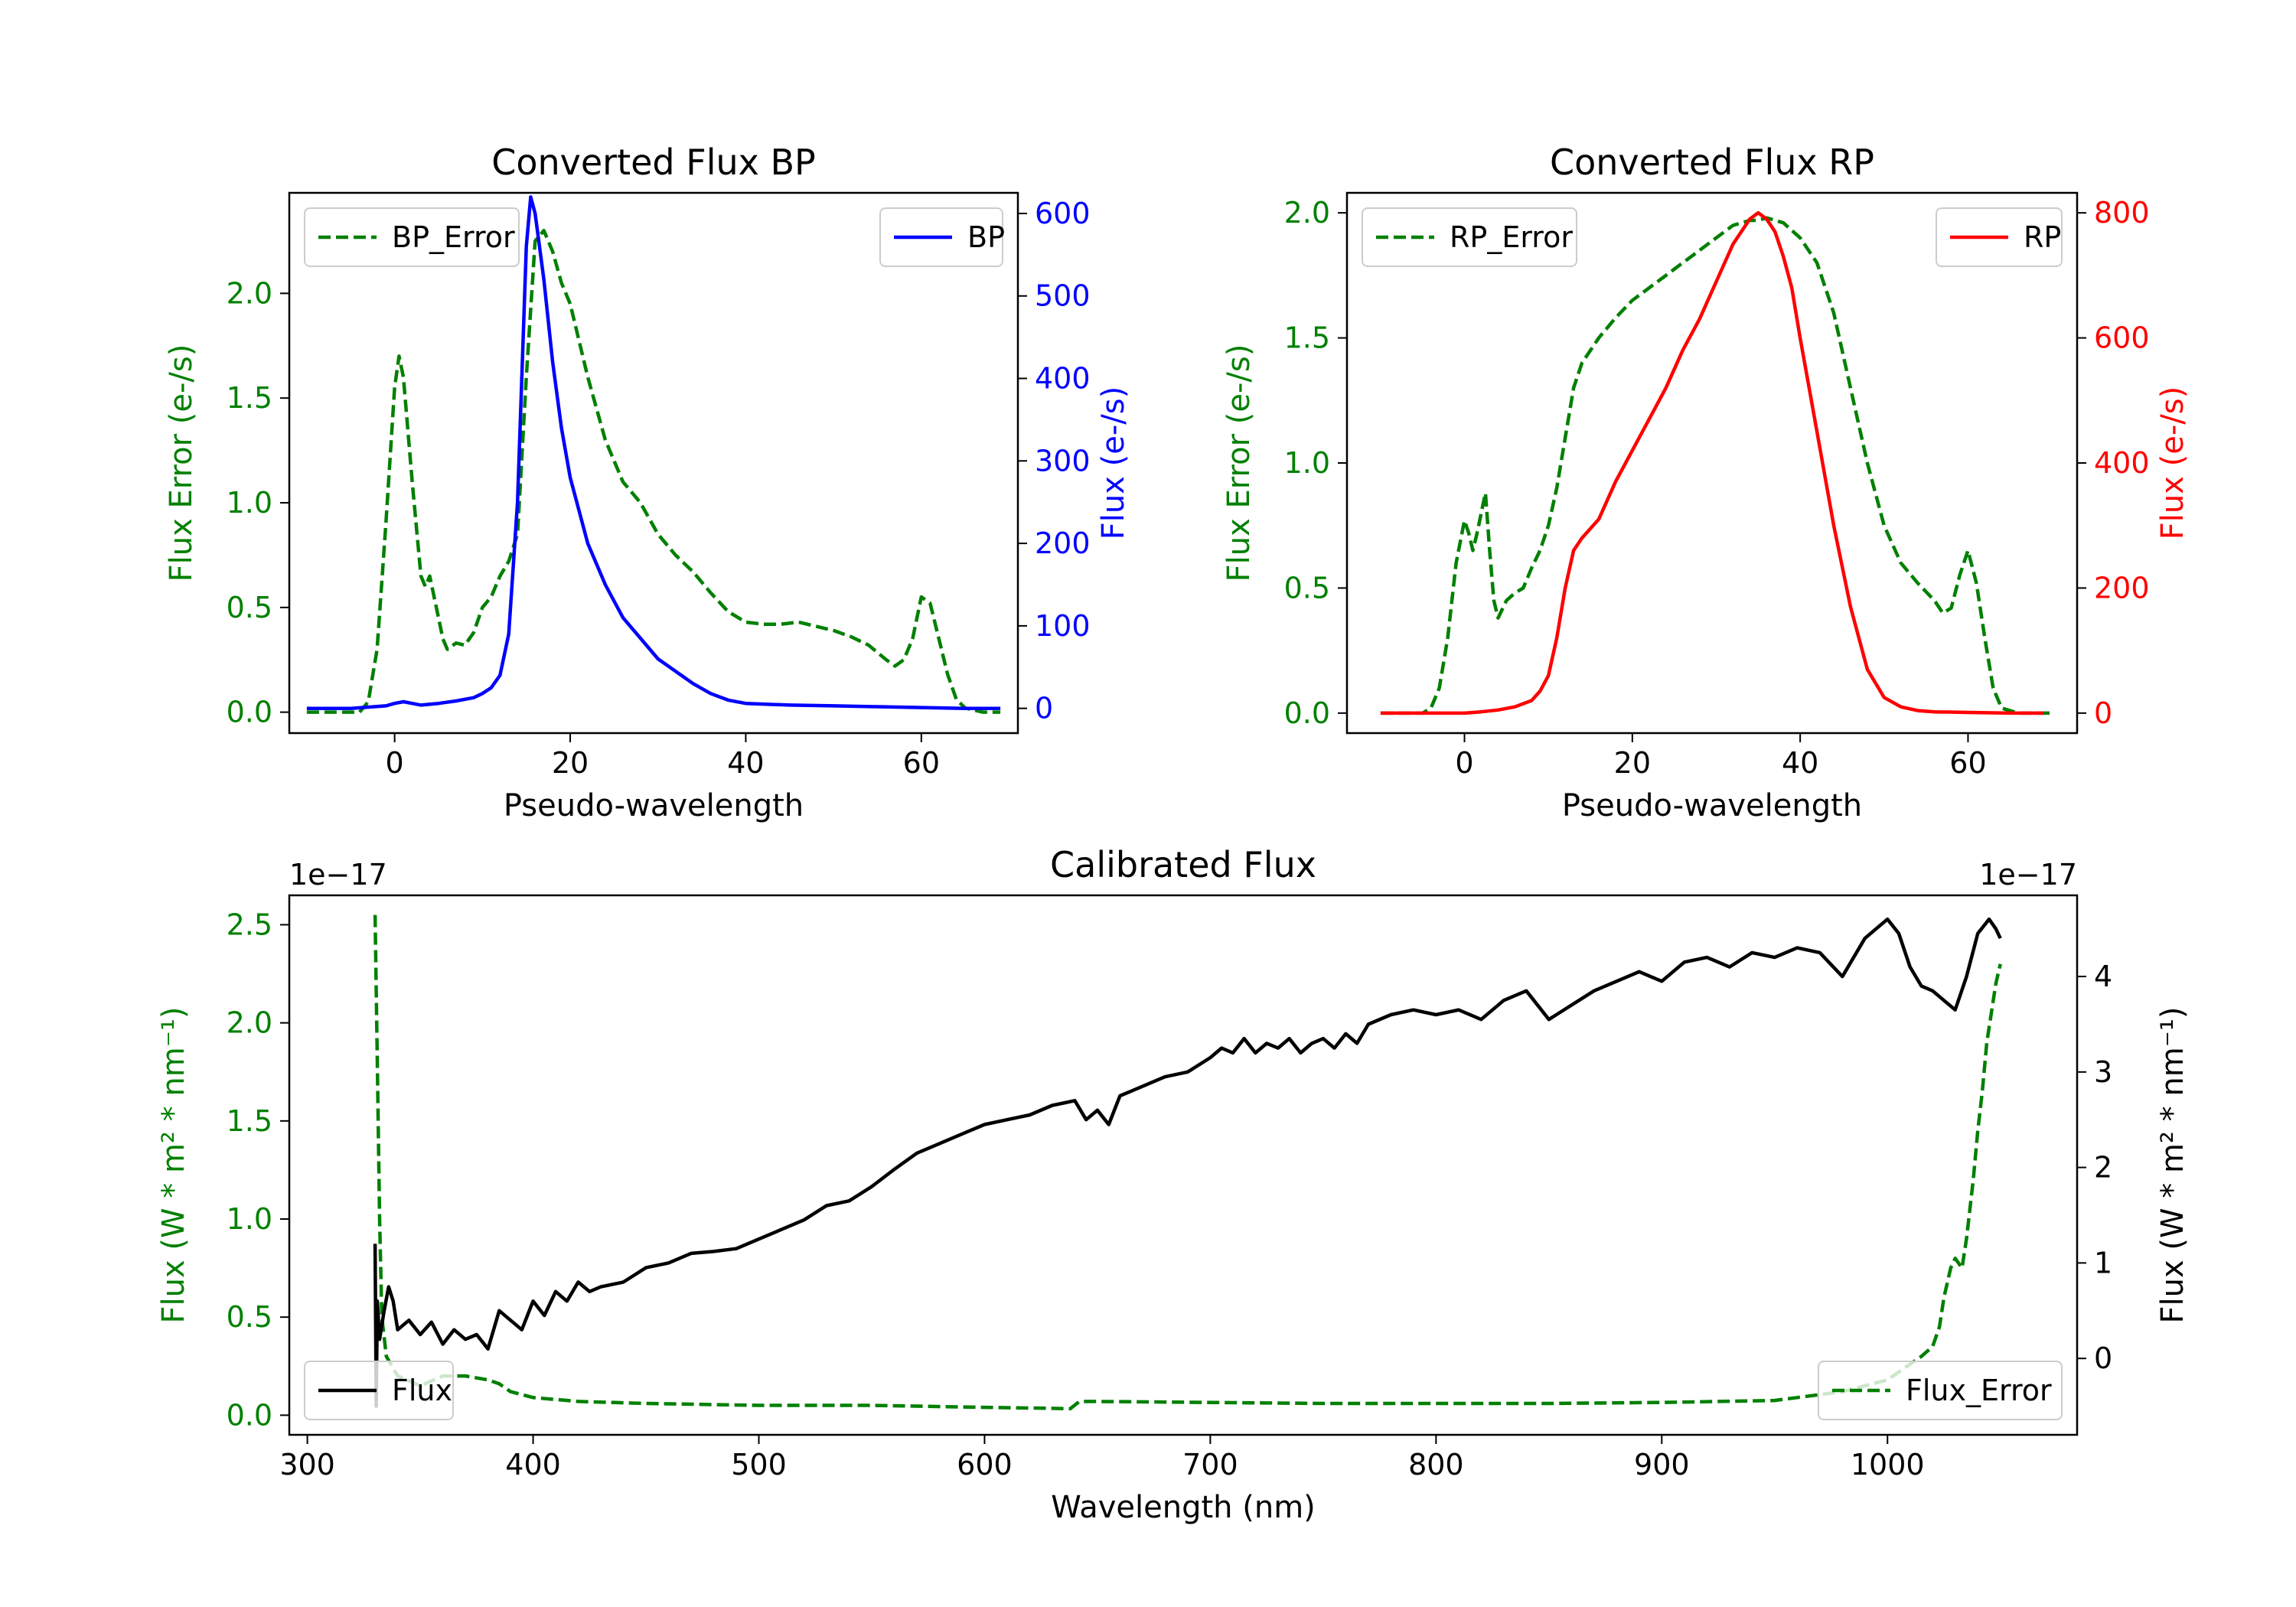 The image size is (2296, 1607). What do you see at coordinates (2103, 976) in the screenshot?
I see `calibrated-ytick-right-label: 4` at bounding box center [2103, 976].